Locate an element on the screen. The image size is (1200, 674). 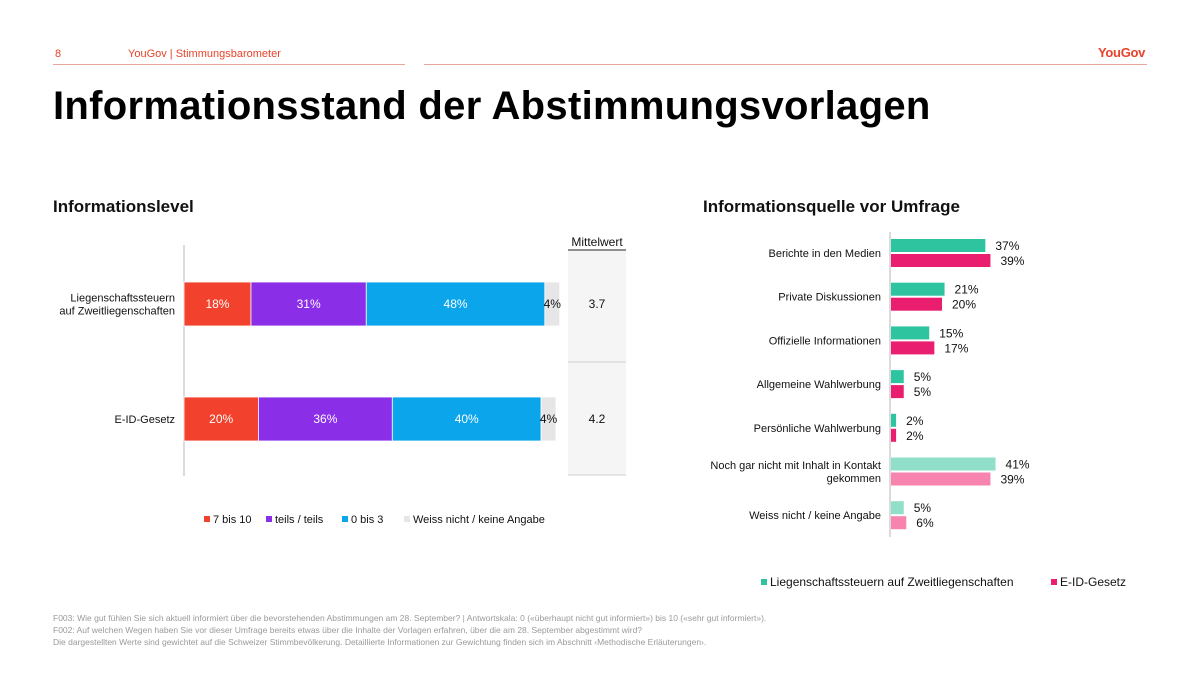
source-category-label-2: Offizielle Informationen is located at coordinates (825, 341).